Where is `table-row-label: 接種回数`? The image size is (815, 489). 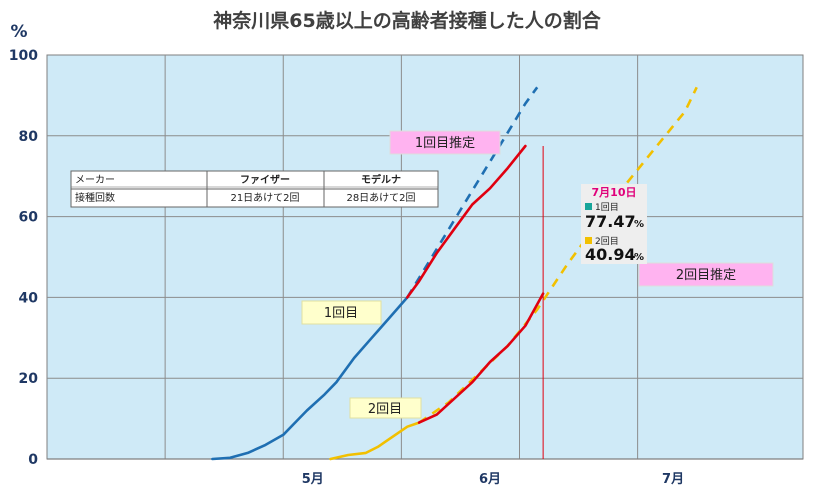 table-row-label: 接種回数 is located at coordinates (95, 197).